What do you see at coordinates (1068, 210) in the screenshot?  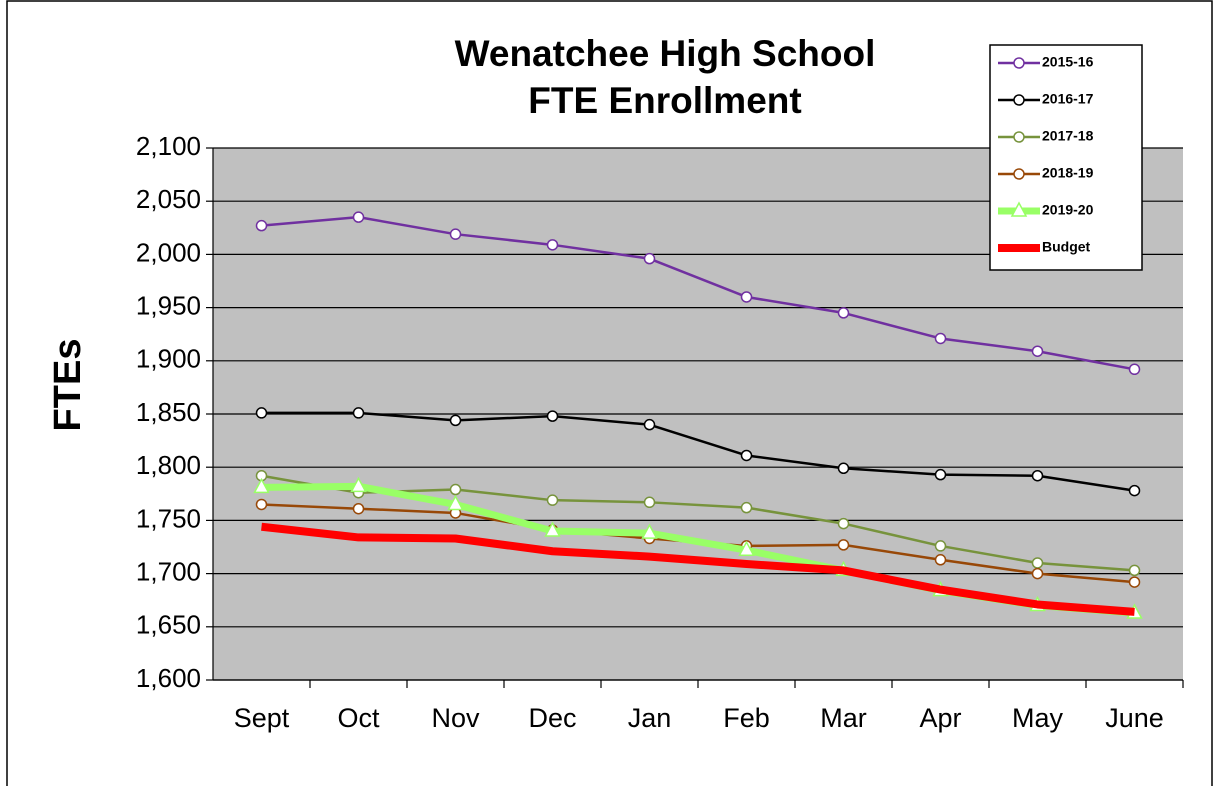 I see `legend-label: 2019-20` at bounding box center [1068, 210].